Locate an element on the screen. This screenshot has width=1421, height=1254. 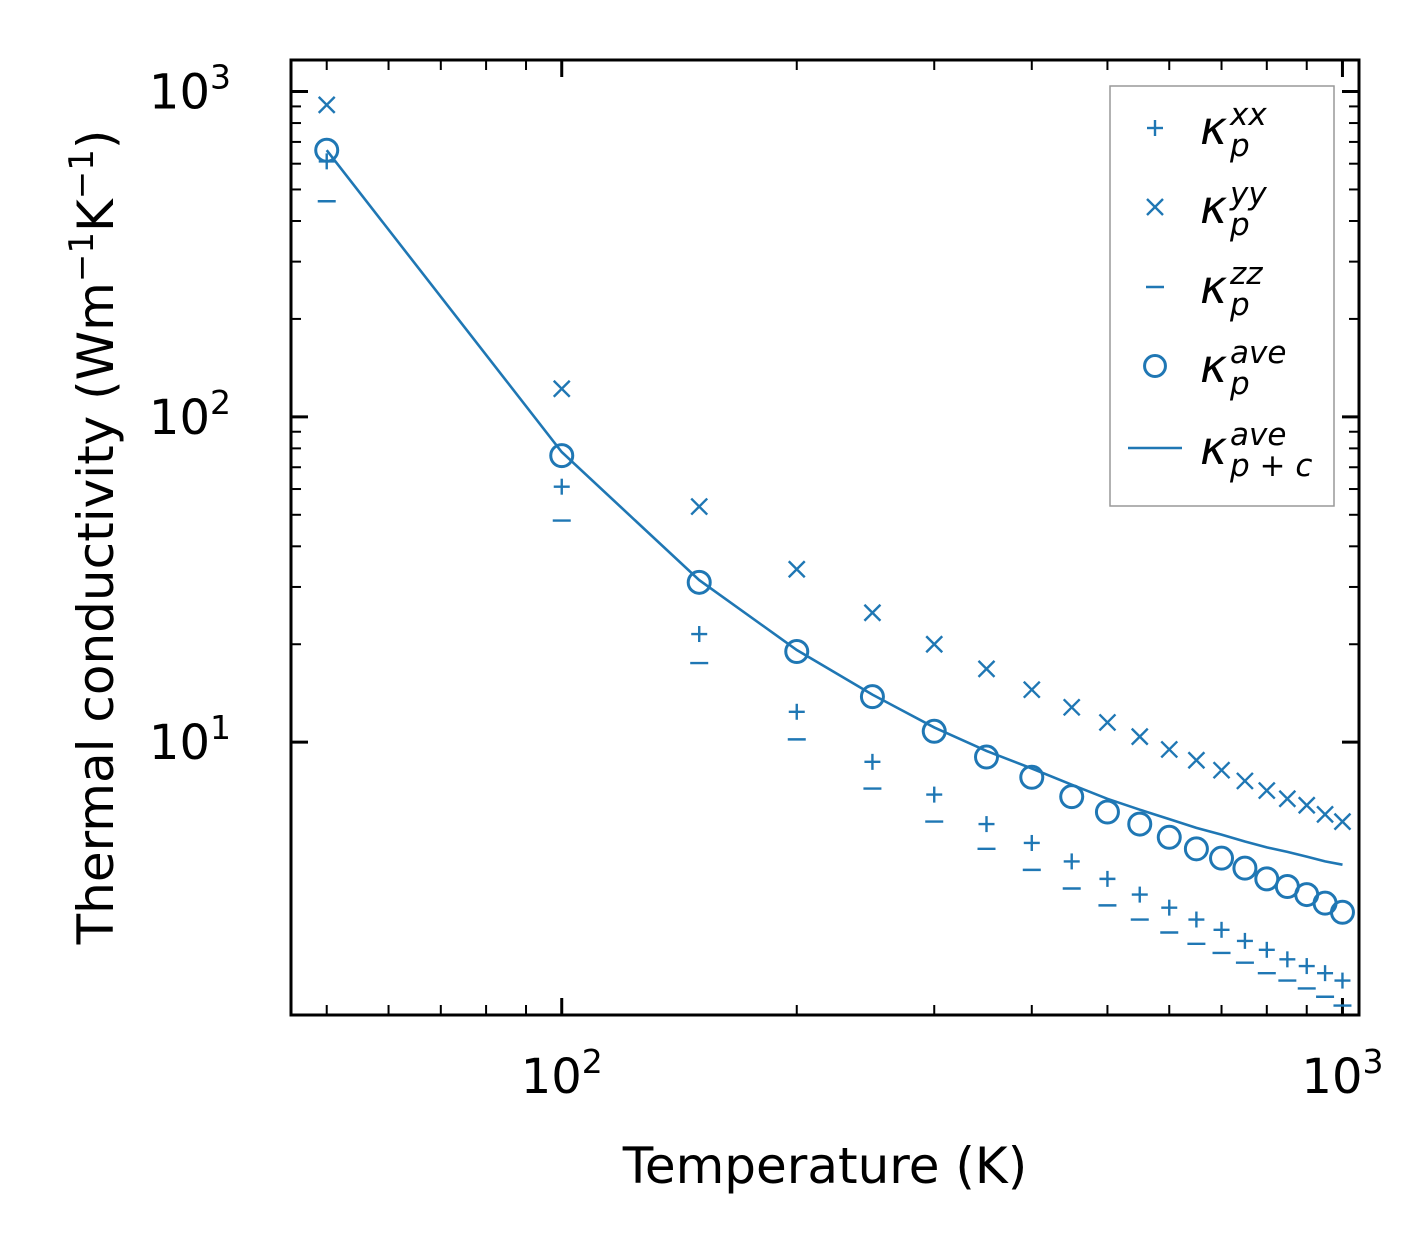
y-axis-label-exp1: −1 is located at coordinates (82, 257).